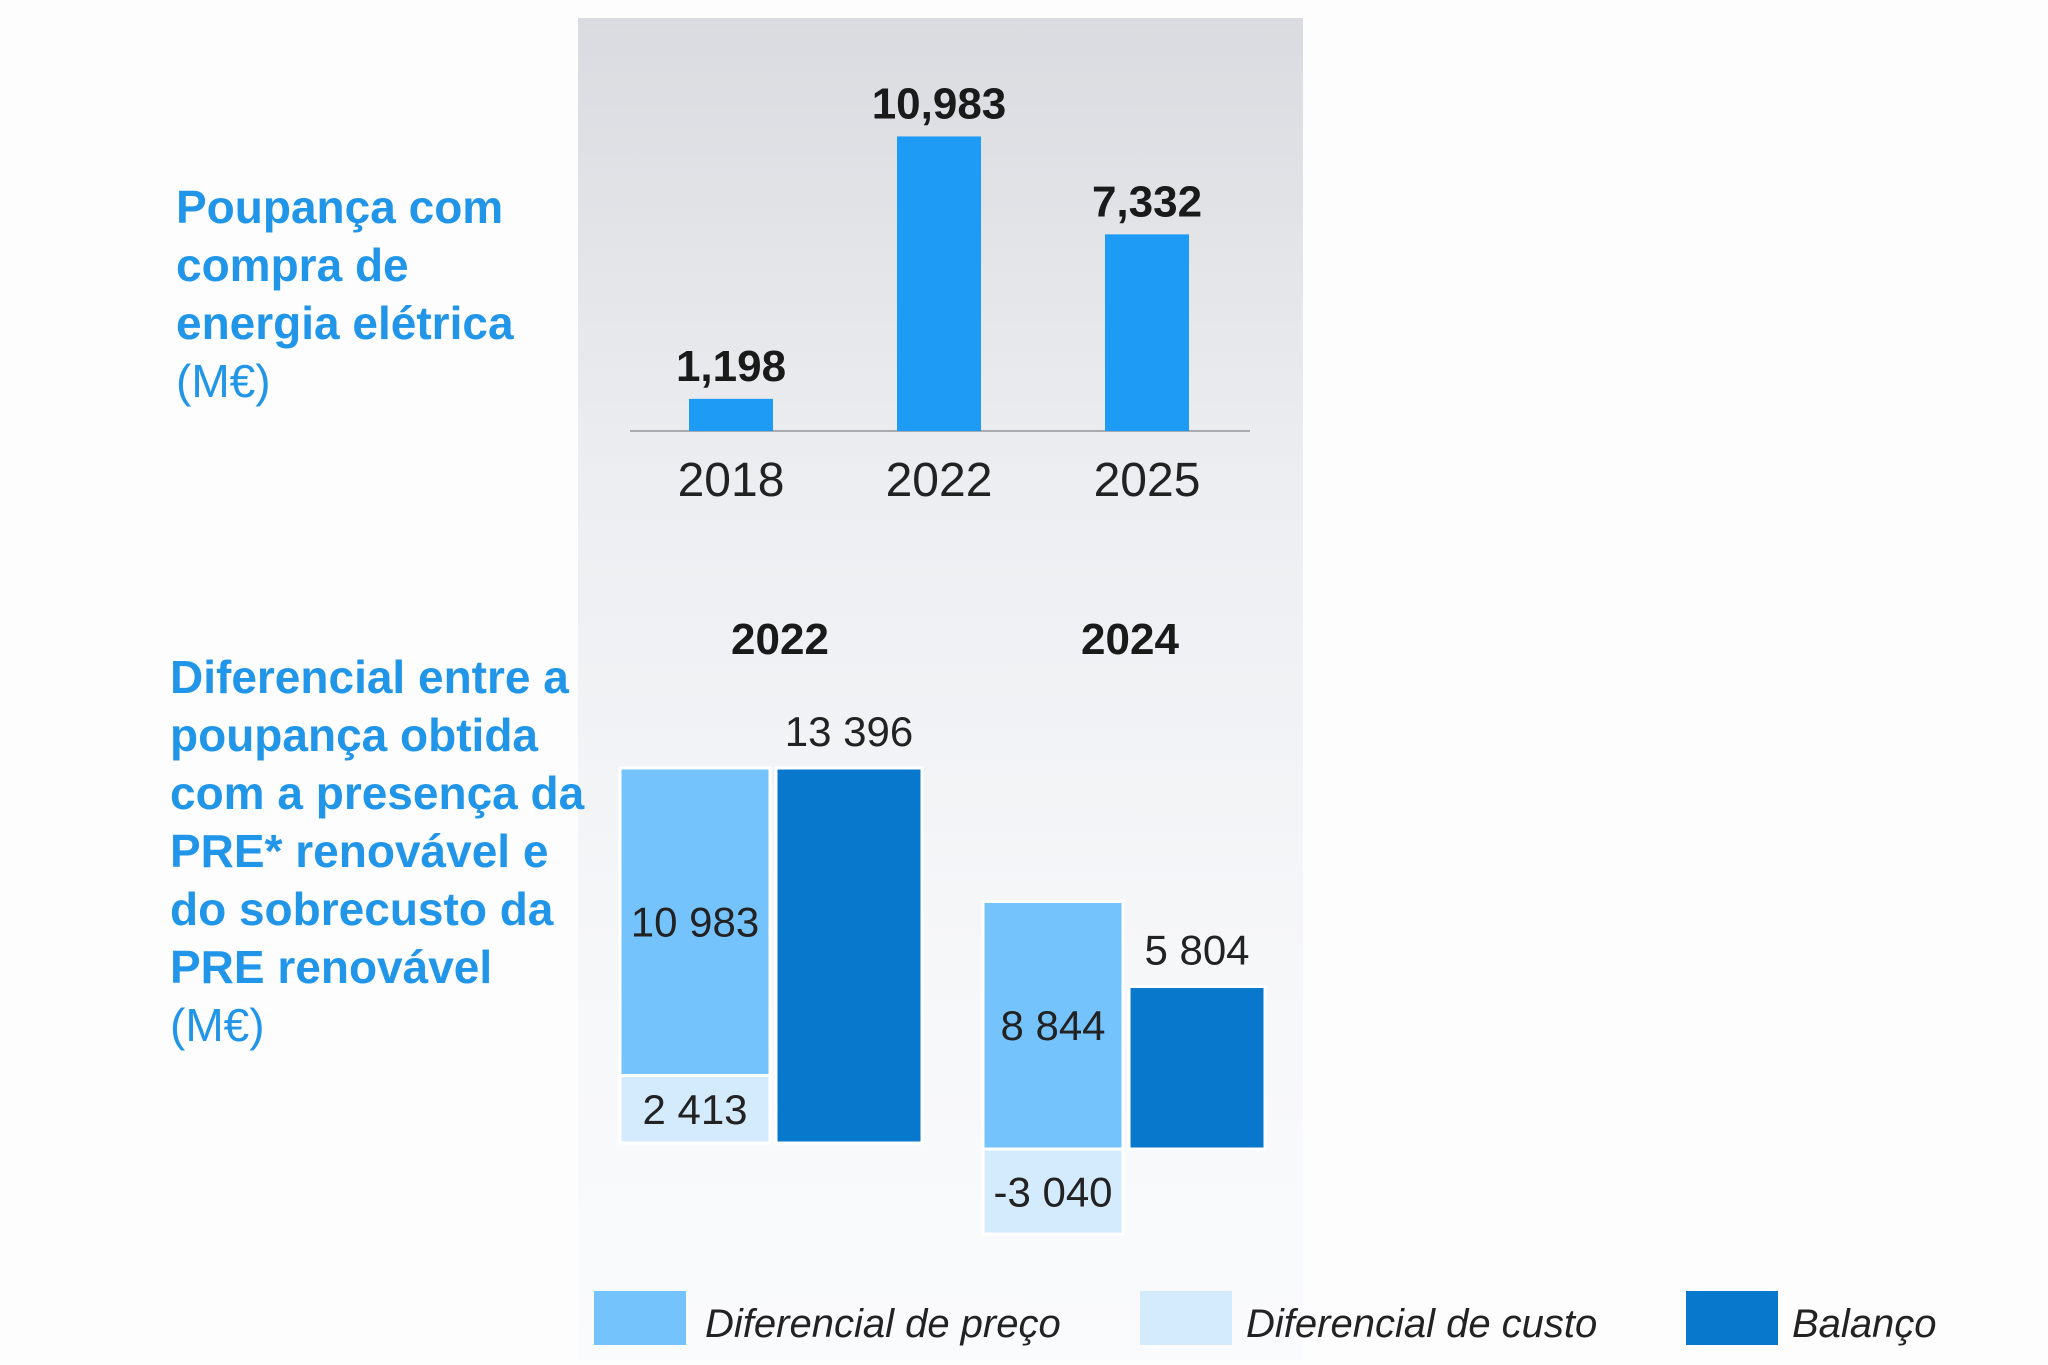 The height and width of the screenshot is (1365, 2048). What do you see at coordinates (1196, 950) in the screenshot?
I see `chart2-balance-label: 5 804` at bounding box center [1196, 950].